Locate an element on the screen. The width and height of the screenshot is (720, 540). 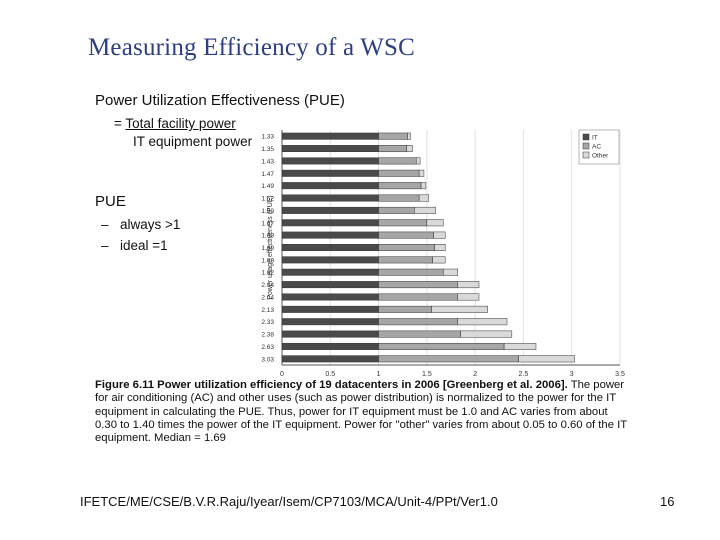
x-tick-label: 1.5 is located at coordinates (427, 374).